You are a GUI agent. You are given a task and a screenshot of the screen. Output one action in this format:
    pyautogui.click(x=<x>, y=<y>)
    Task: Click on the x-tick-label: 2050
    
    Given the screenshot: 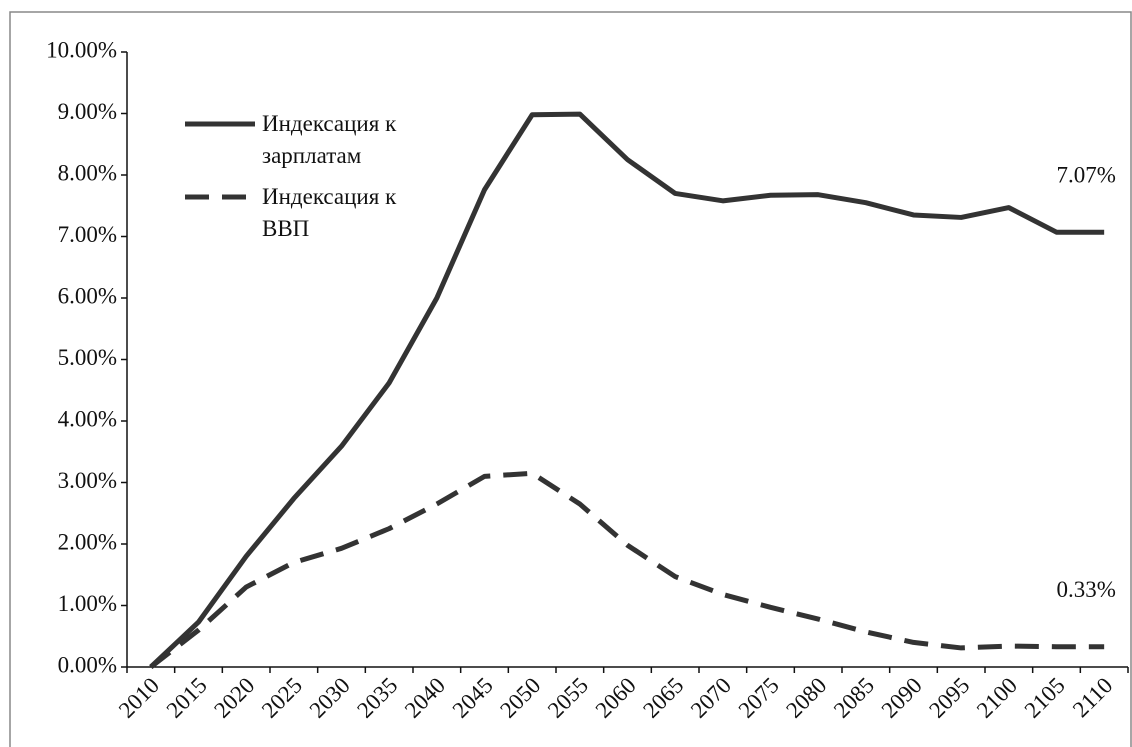 What is the action you would take?
    pyautogui.click(x=520, y=698)
    